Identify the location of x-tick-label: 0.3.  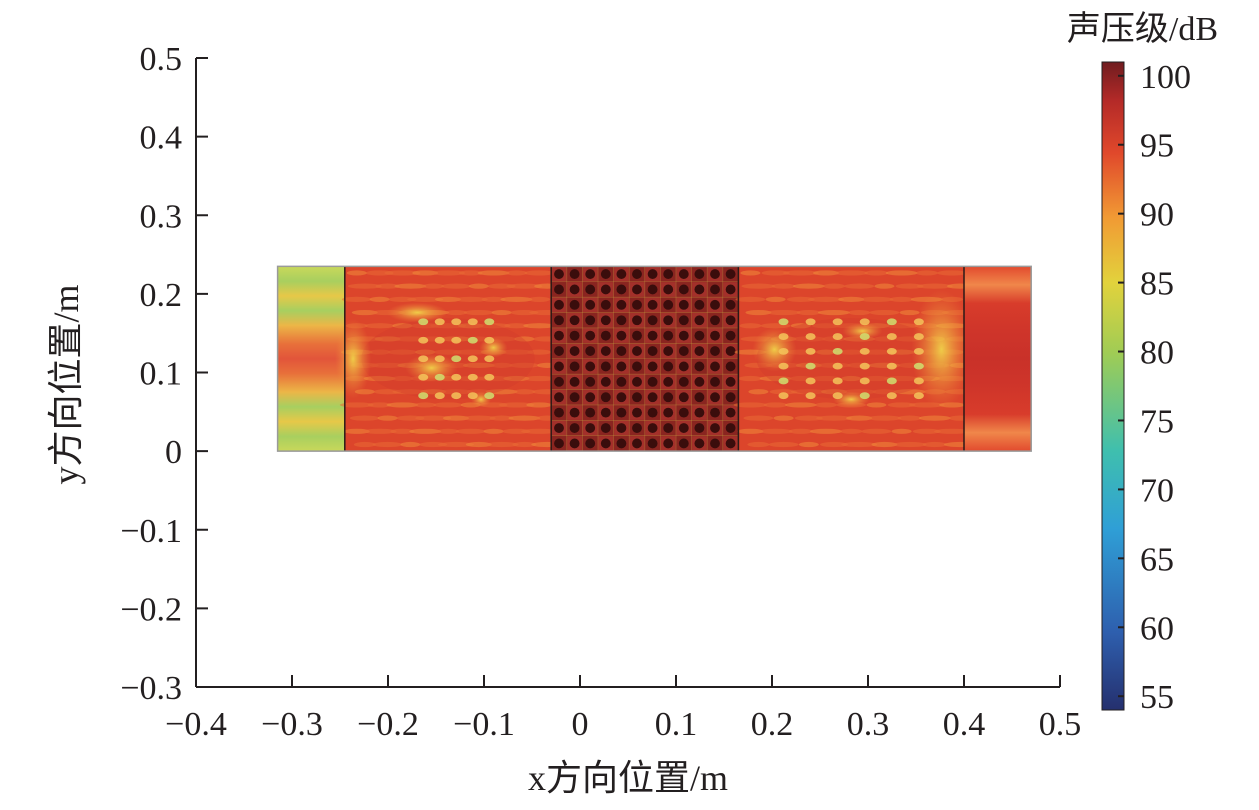
(868, 724).